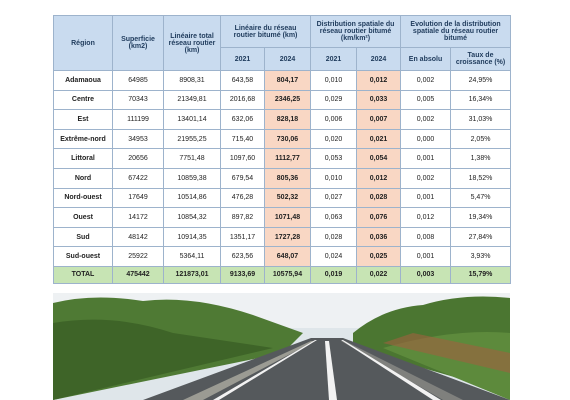 The height and width of the screenshot is (400, 570). Describe the element at coordinates (83, 100) in the screenshot. I see `row-label: Centre` at that location.